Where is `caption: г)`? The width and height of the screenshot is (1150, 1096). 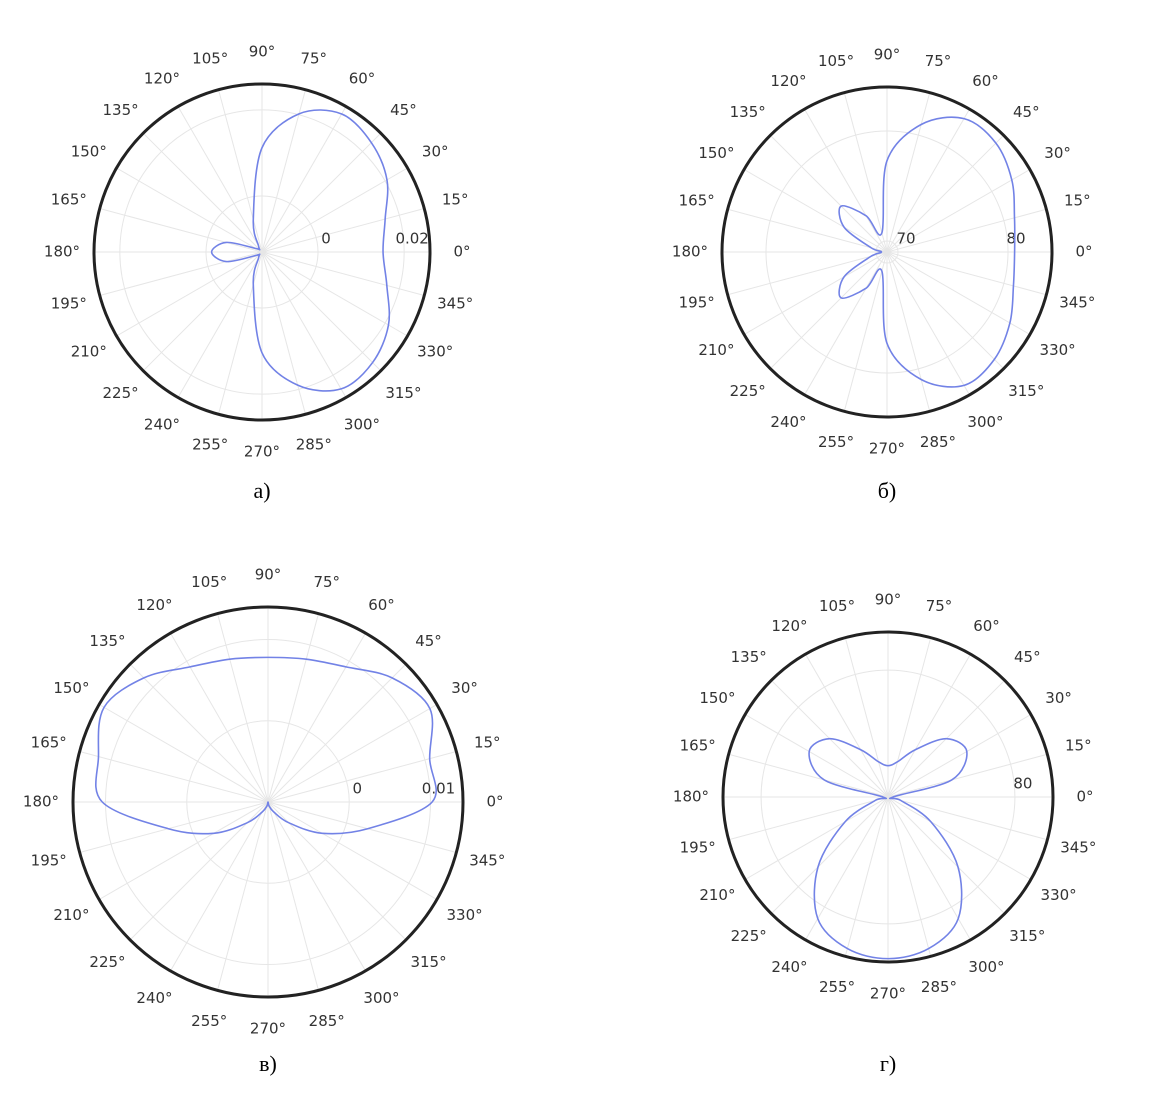 caption: г) is located at coordinates (888, 1063).